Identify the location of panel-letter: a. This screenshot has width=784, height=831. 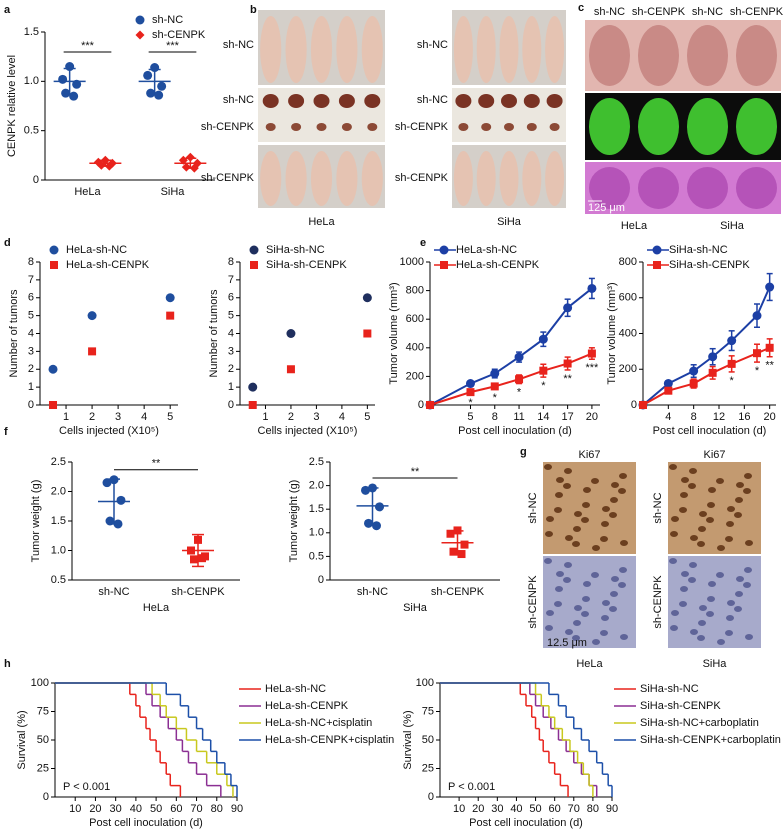
(7, 10).